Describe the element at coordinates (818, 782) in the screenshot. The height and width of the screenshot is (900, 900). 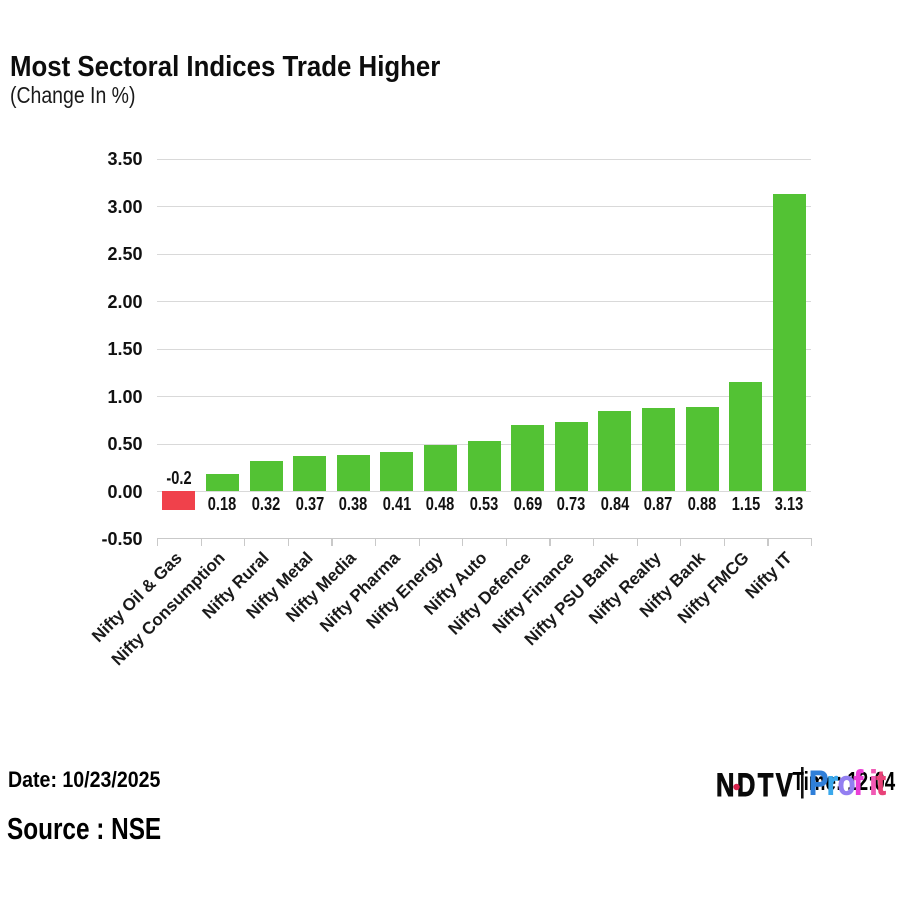
I see `svg-text: P` at that location.